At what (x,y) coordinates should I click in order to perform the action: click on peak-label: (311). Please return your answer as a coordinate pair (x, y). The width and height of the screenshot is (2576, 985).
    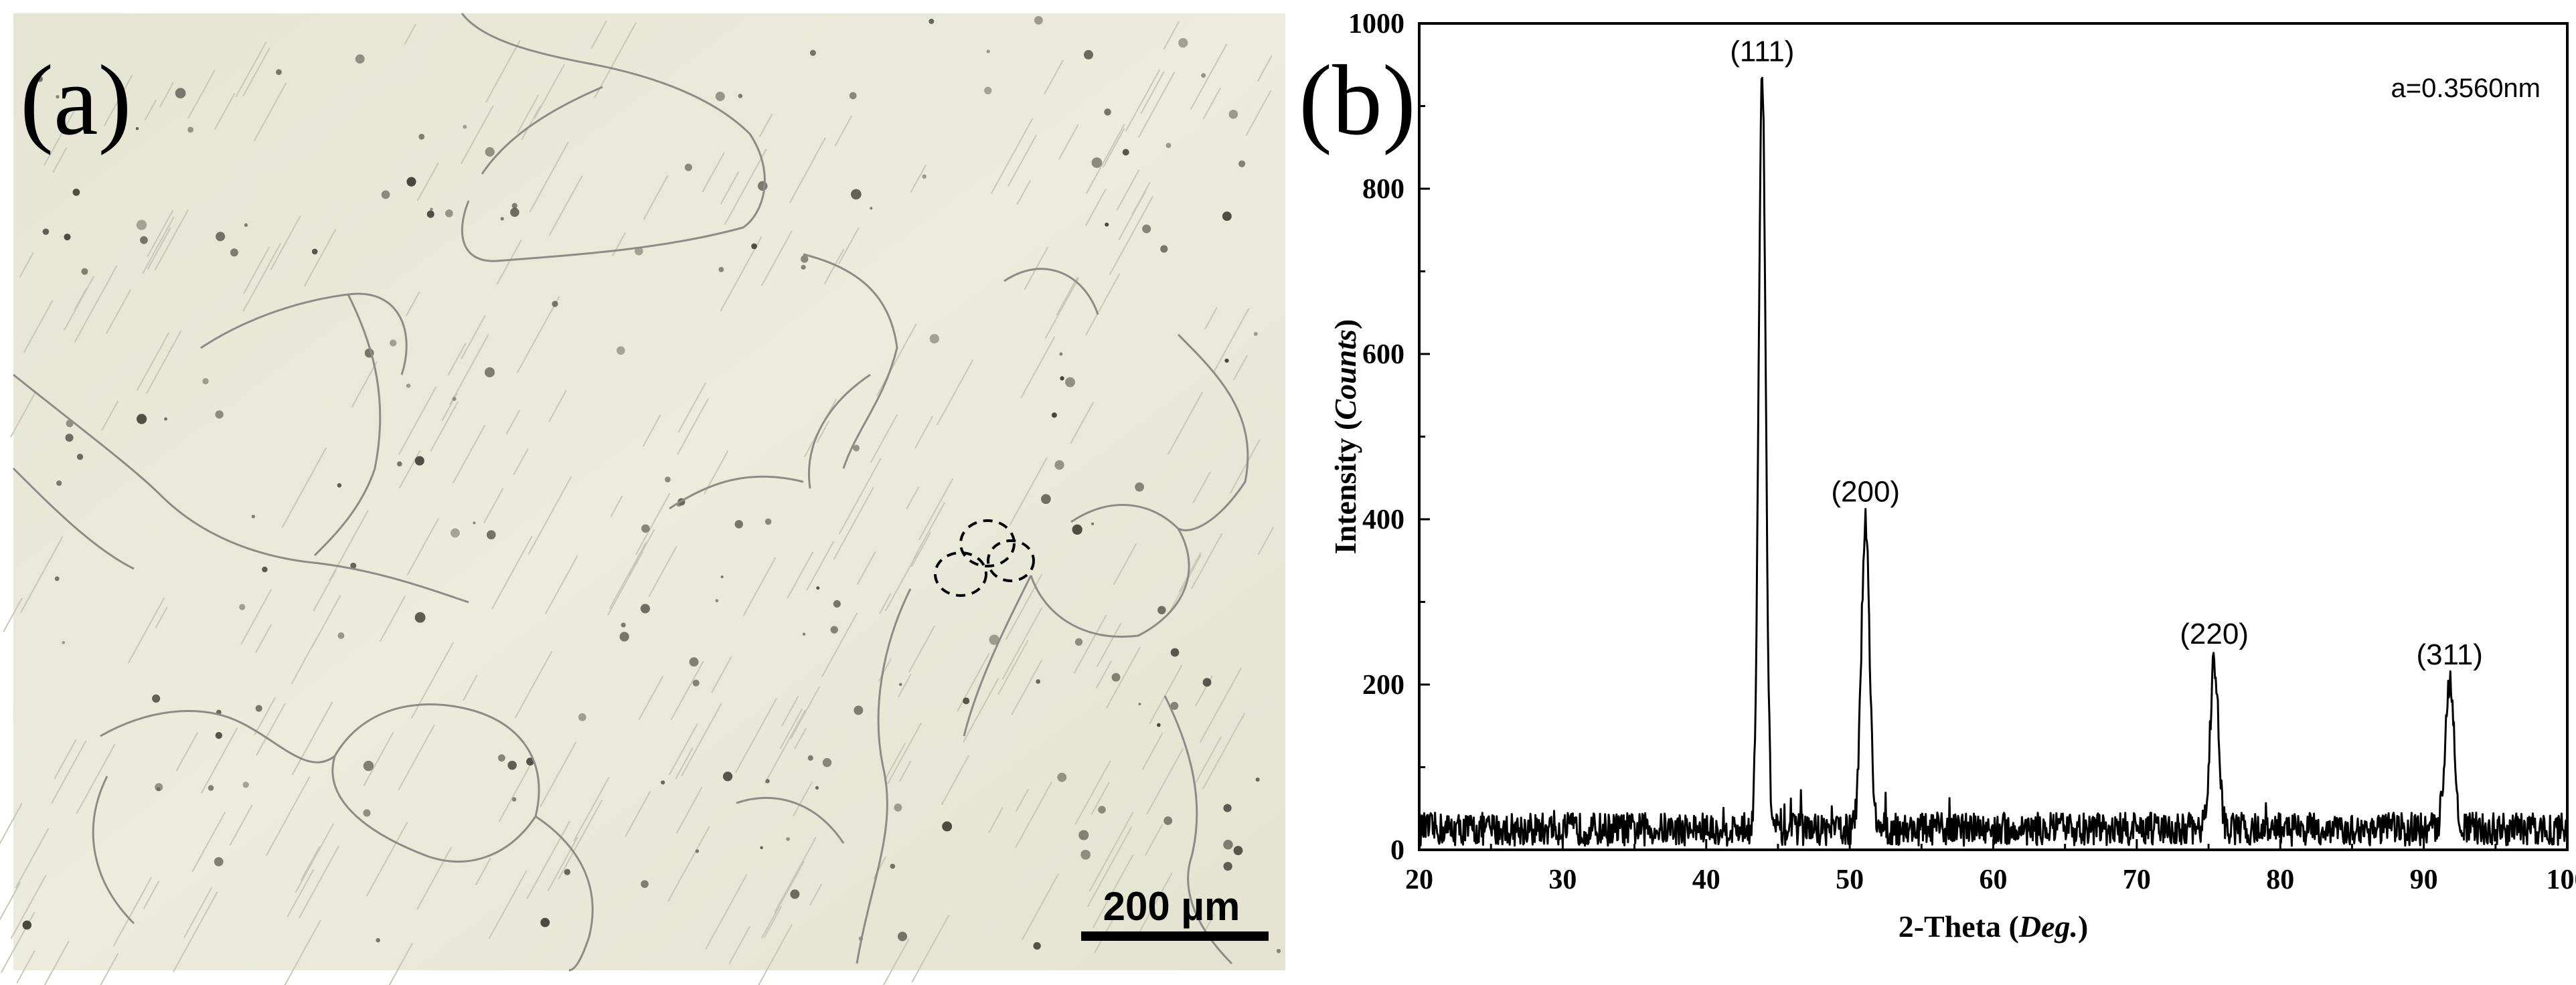
    Looking at the image, I should click on (2449, 654).